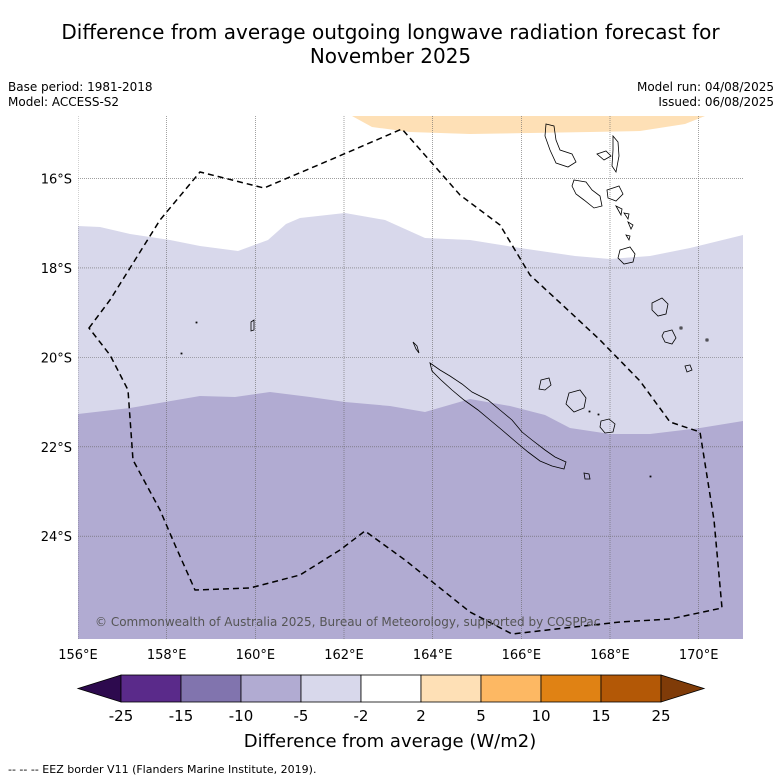 Image resolution: width=781 pixels, height=781 pixels. Describe the element at coordinates (433, 655) in the screenshot. I see `lon-tick-label: 164°E` at that location.